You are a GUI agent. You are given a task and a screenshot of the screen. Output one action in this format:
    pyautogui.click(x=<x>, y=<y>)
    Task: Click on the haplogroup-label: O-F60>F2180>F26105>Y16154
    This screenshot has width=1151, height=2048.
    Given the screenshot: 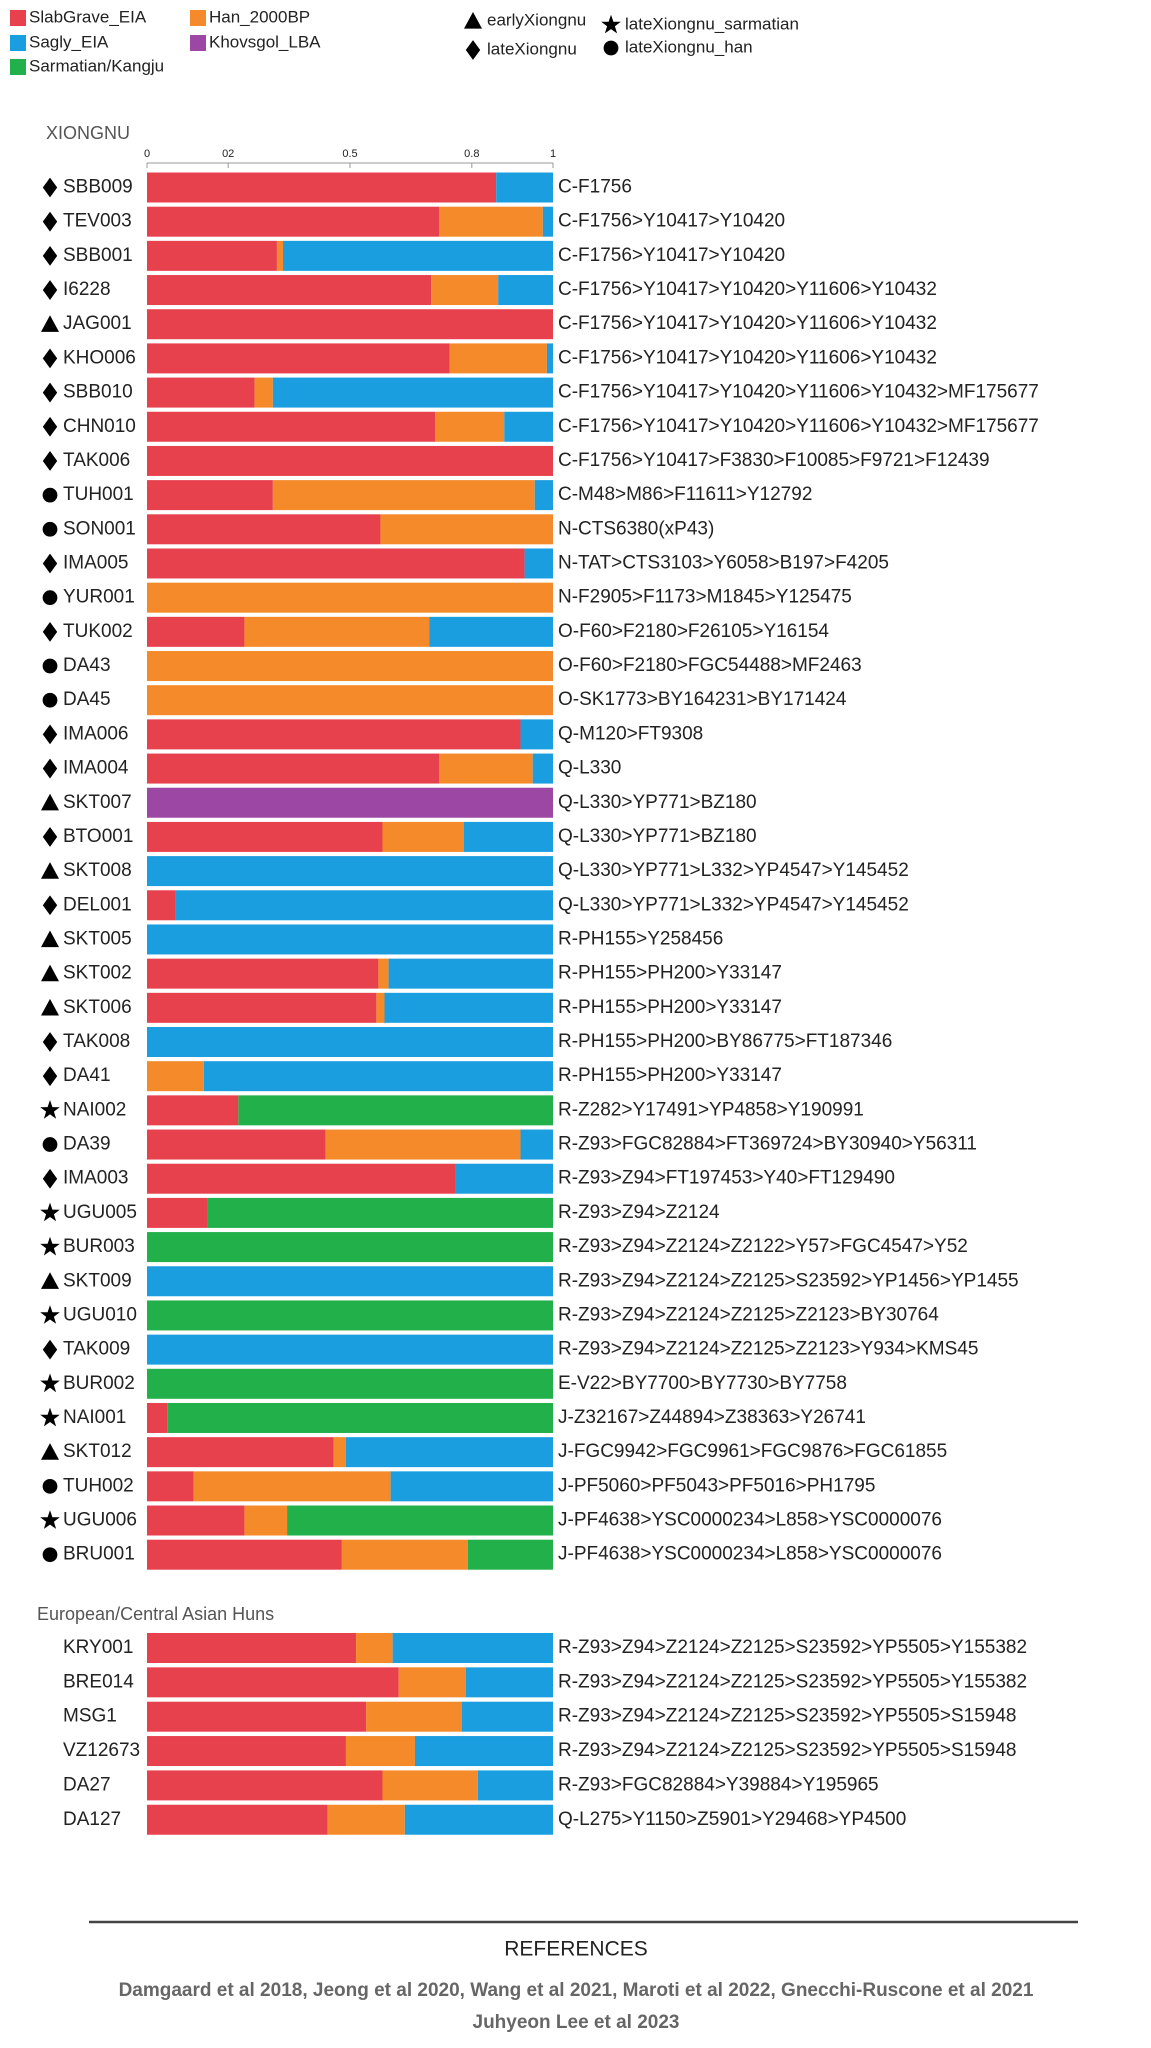 What is the action you would take?
    pyautogui.click(x=693, y=631)
    